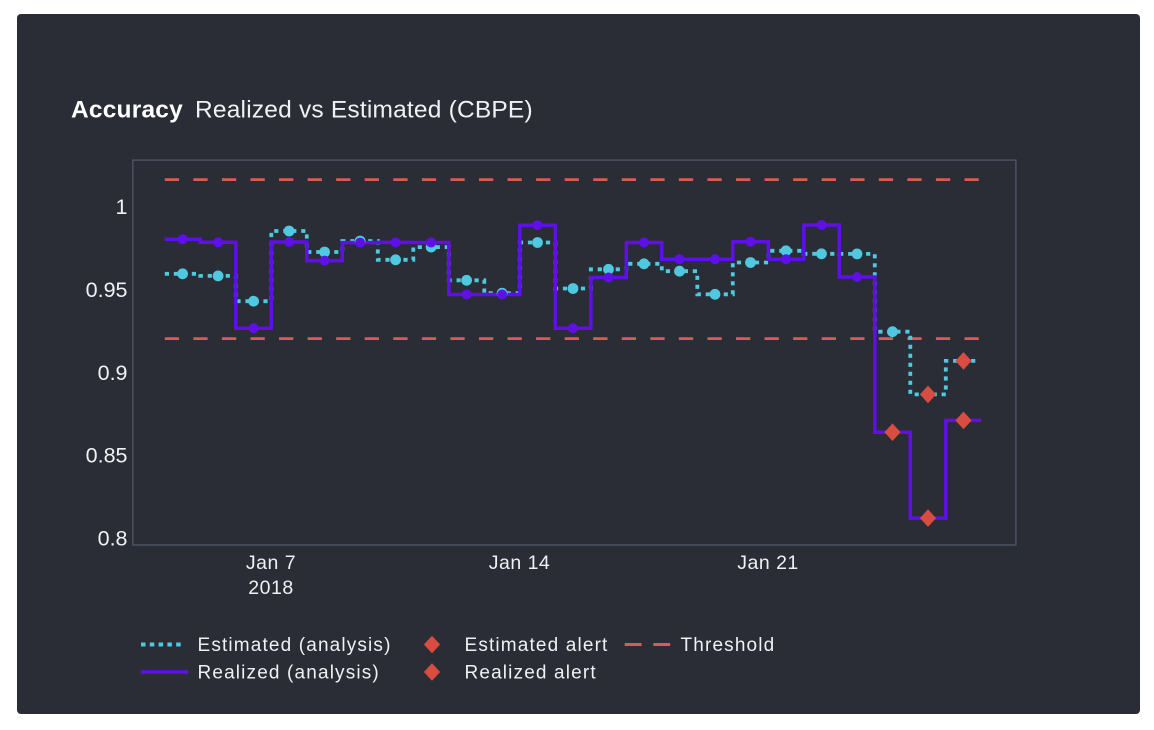  What do you see at coordinates (295, 645) in the screenshot?
I see `svg-text: Estimated (analysis)` at bounding box center [295, 645].